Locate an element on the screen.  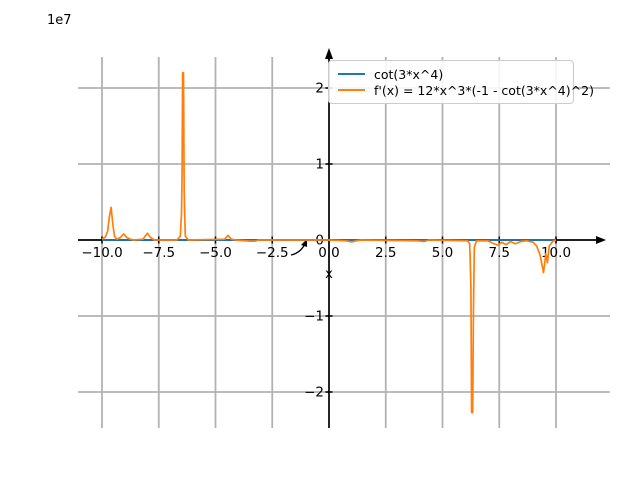
y-tick-label: −2 is located at coordinates (314, 393).